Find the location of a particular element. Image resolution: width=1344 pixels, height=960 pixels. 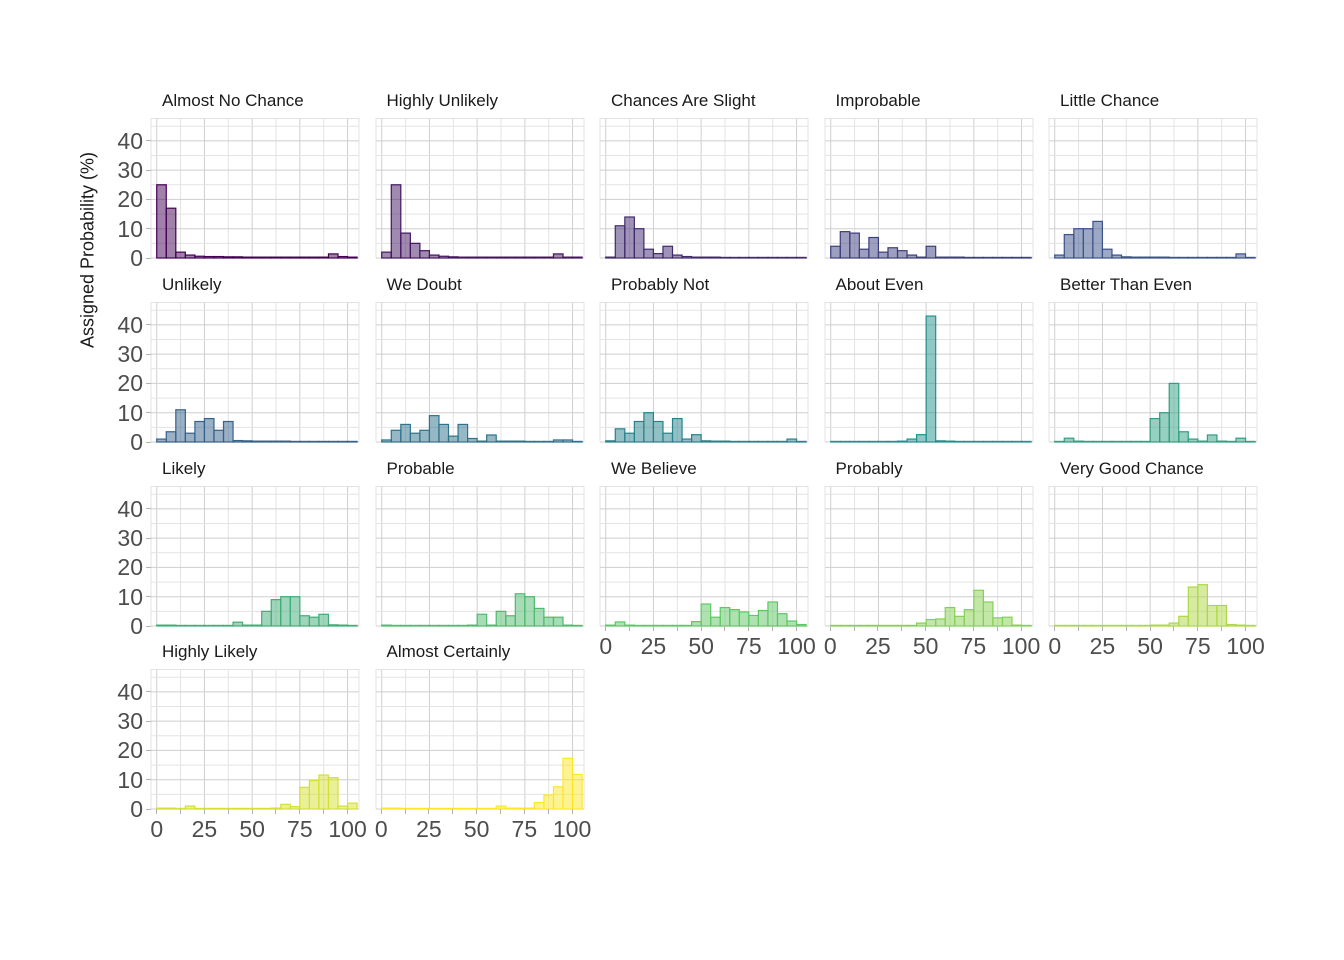

y-axis-title-text: Assigned Probability (%) is located at coordinates (87, 250).